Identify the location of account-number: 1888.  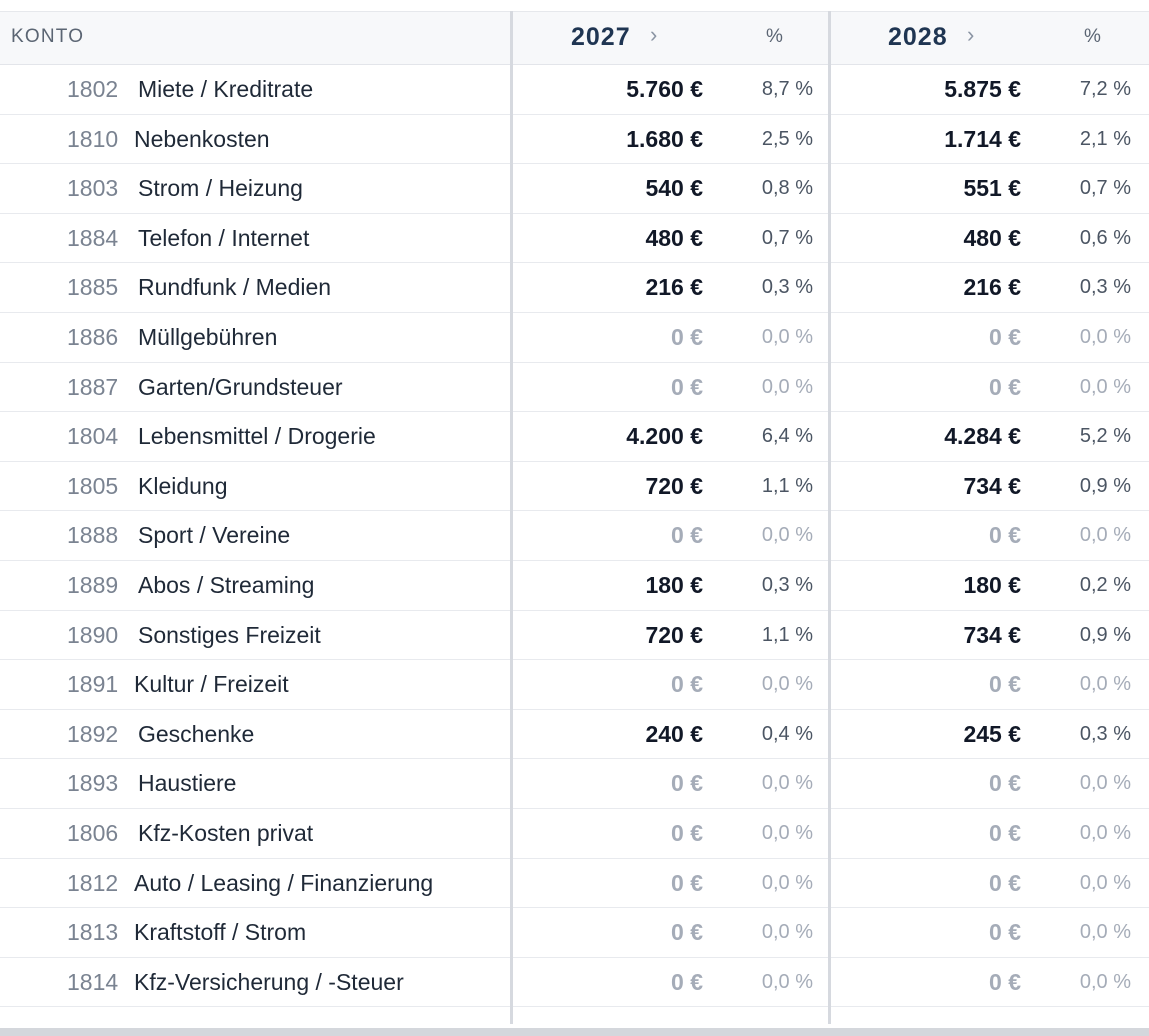
(93, 535).